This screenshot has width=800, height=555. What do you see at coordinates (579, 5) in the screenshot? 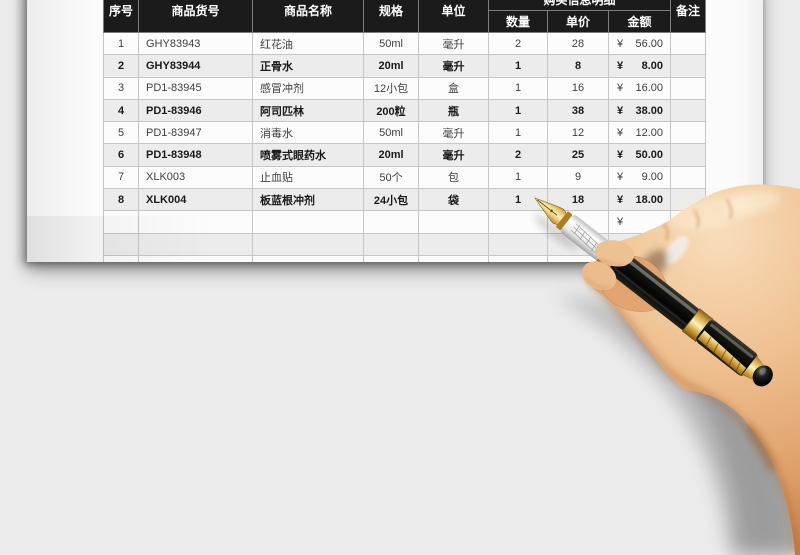
I see `col-header-purchase-detail-group: 购买信息明细` at bounding box center [579, 5].